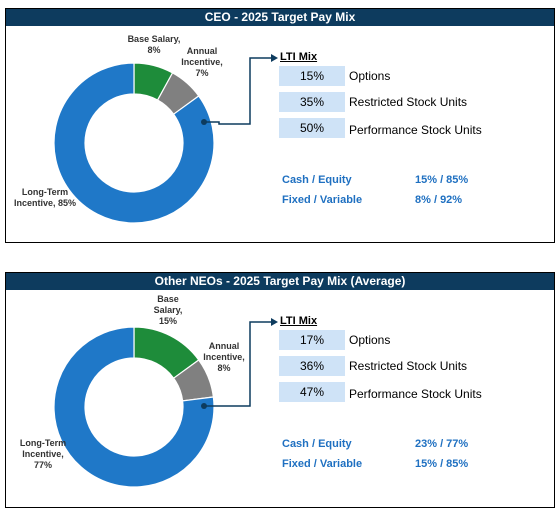 Image resolution: width=559 pixels, height=515 pixels. I want to click on neo-lti-mix-title: LTI Mix, so click(299, 321).